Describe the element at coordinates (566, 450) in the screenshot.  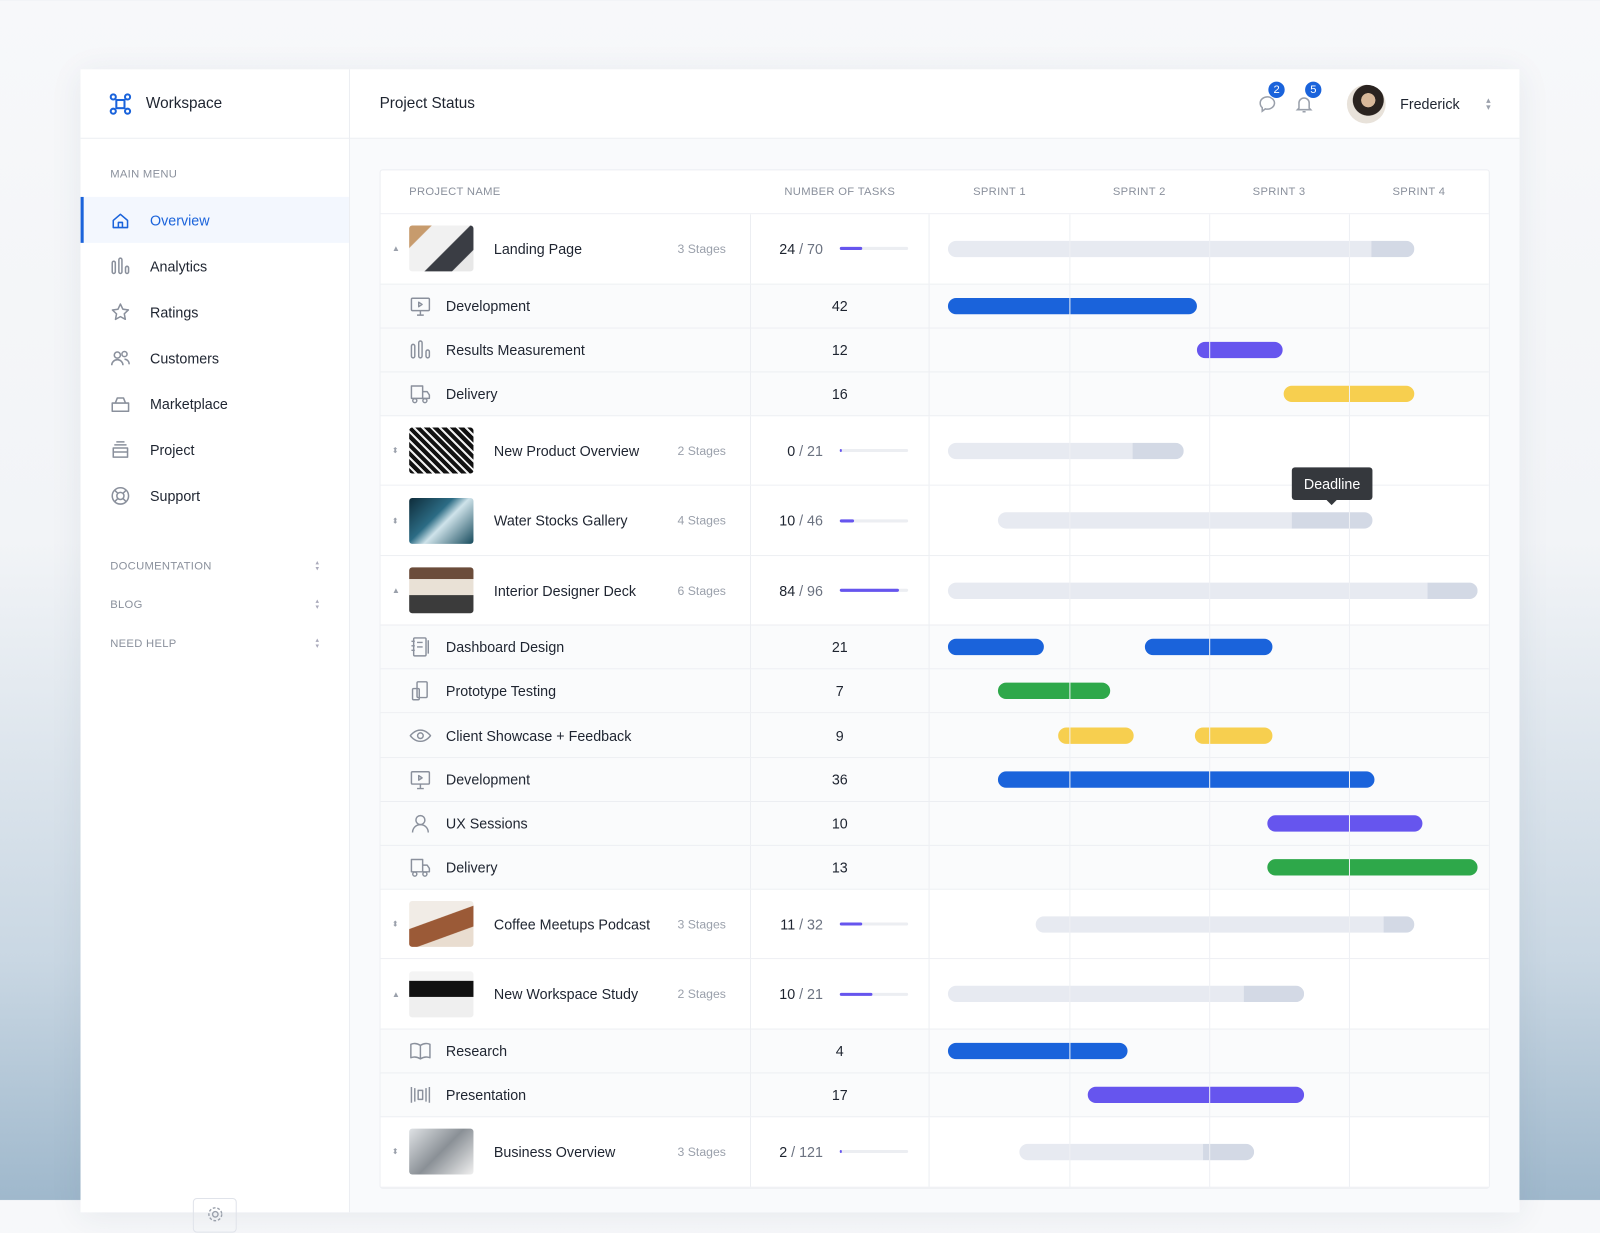
I see `project-name: New Product Overview` at that location.